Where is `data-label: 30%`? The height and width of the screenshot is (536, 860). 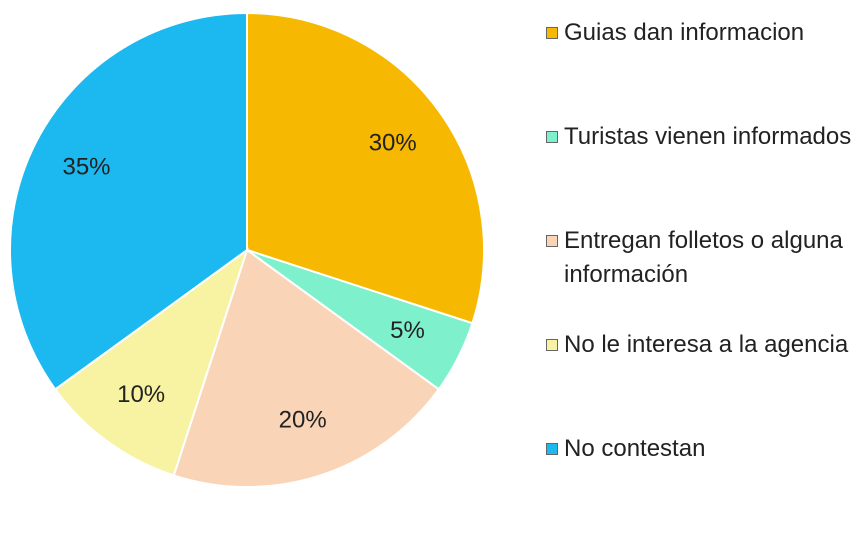 data-label: 30% is located at coordinates (393, 142).